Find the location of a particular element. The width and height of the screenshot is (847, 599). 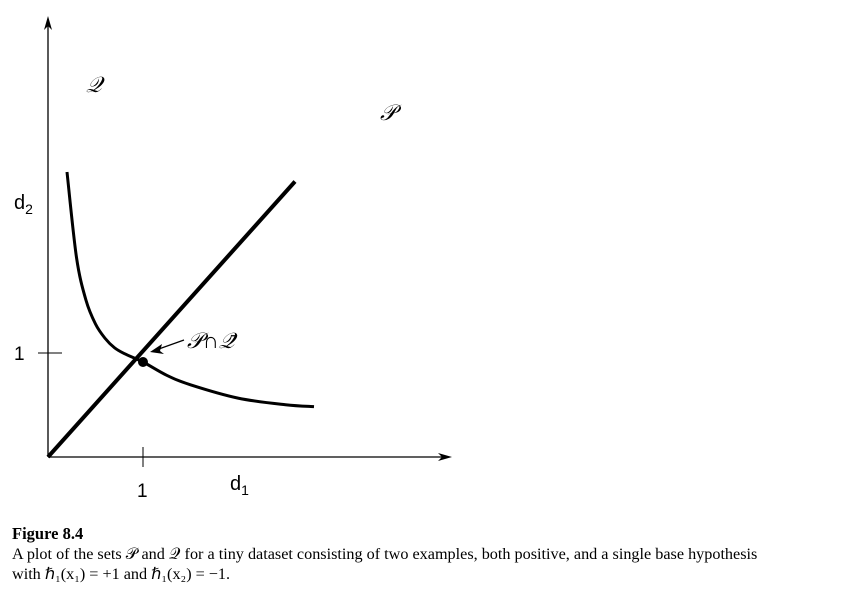

caption-title: Figure 8.4 is located at coordinates (48, 533).